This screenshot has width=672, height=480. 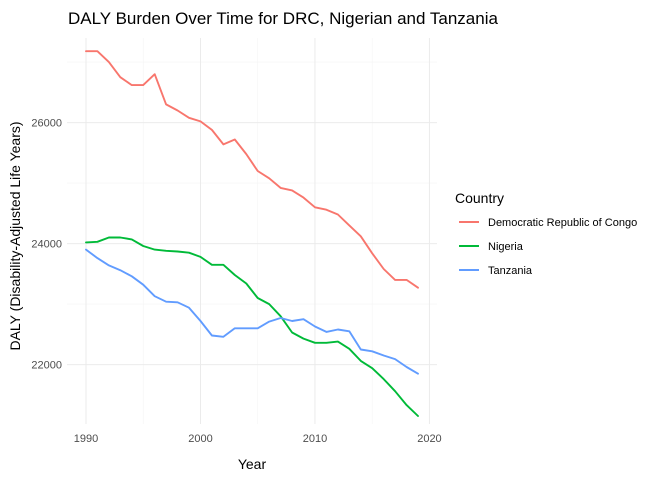 What do you see at coordinates (86, 439) in the screenshot?
I see `x-tick-label: 1990` at bounding box center [86, 439].